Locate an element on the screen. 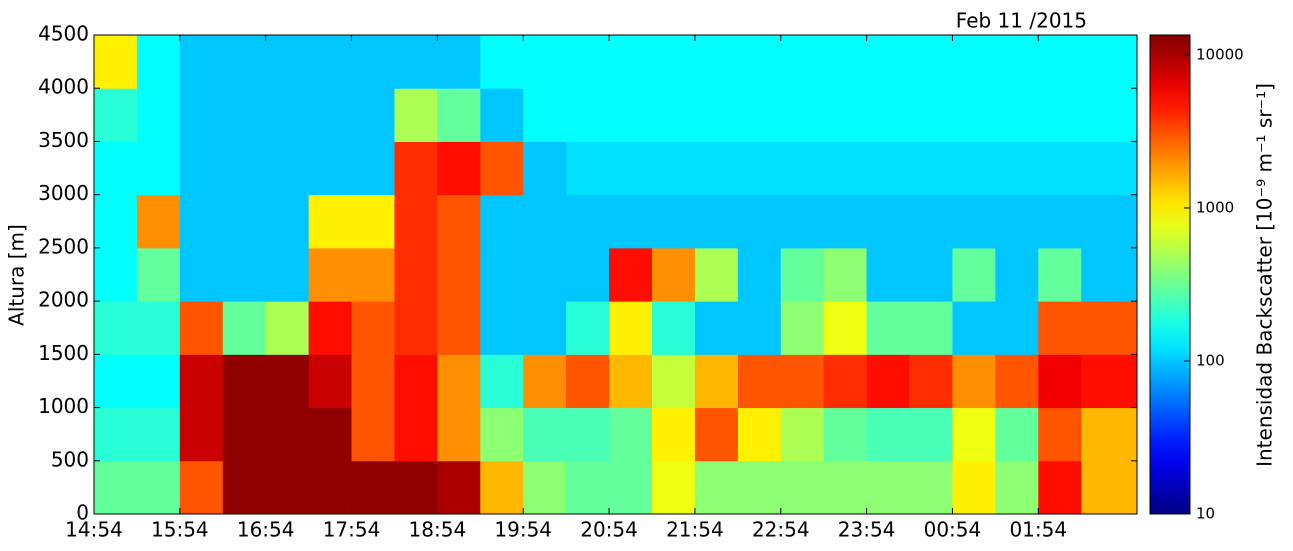 The height and width of the screenshot is (551, 1293). colorbar-label: Intensidad Backscatter [10⁻⁹ m⁻¹ sr⁻¹] is located at coordinates (1265, 275).